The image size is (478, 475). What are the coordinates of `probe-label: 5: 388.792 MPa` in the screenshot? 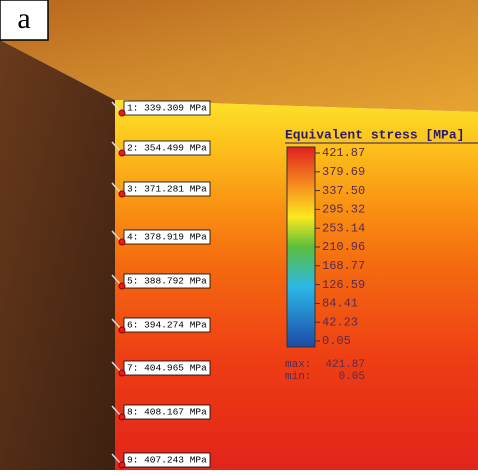 It's located at (167, 281).